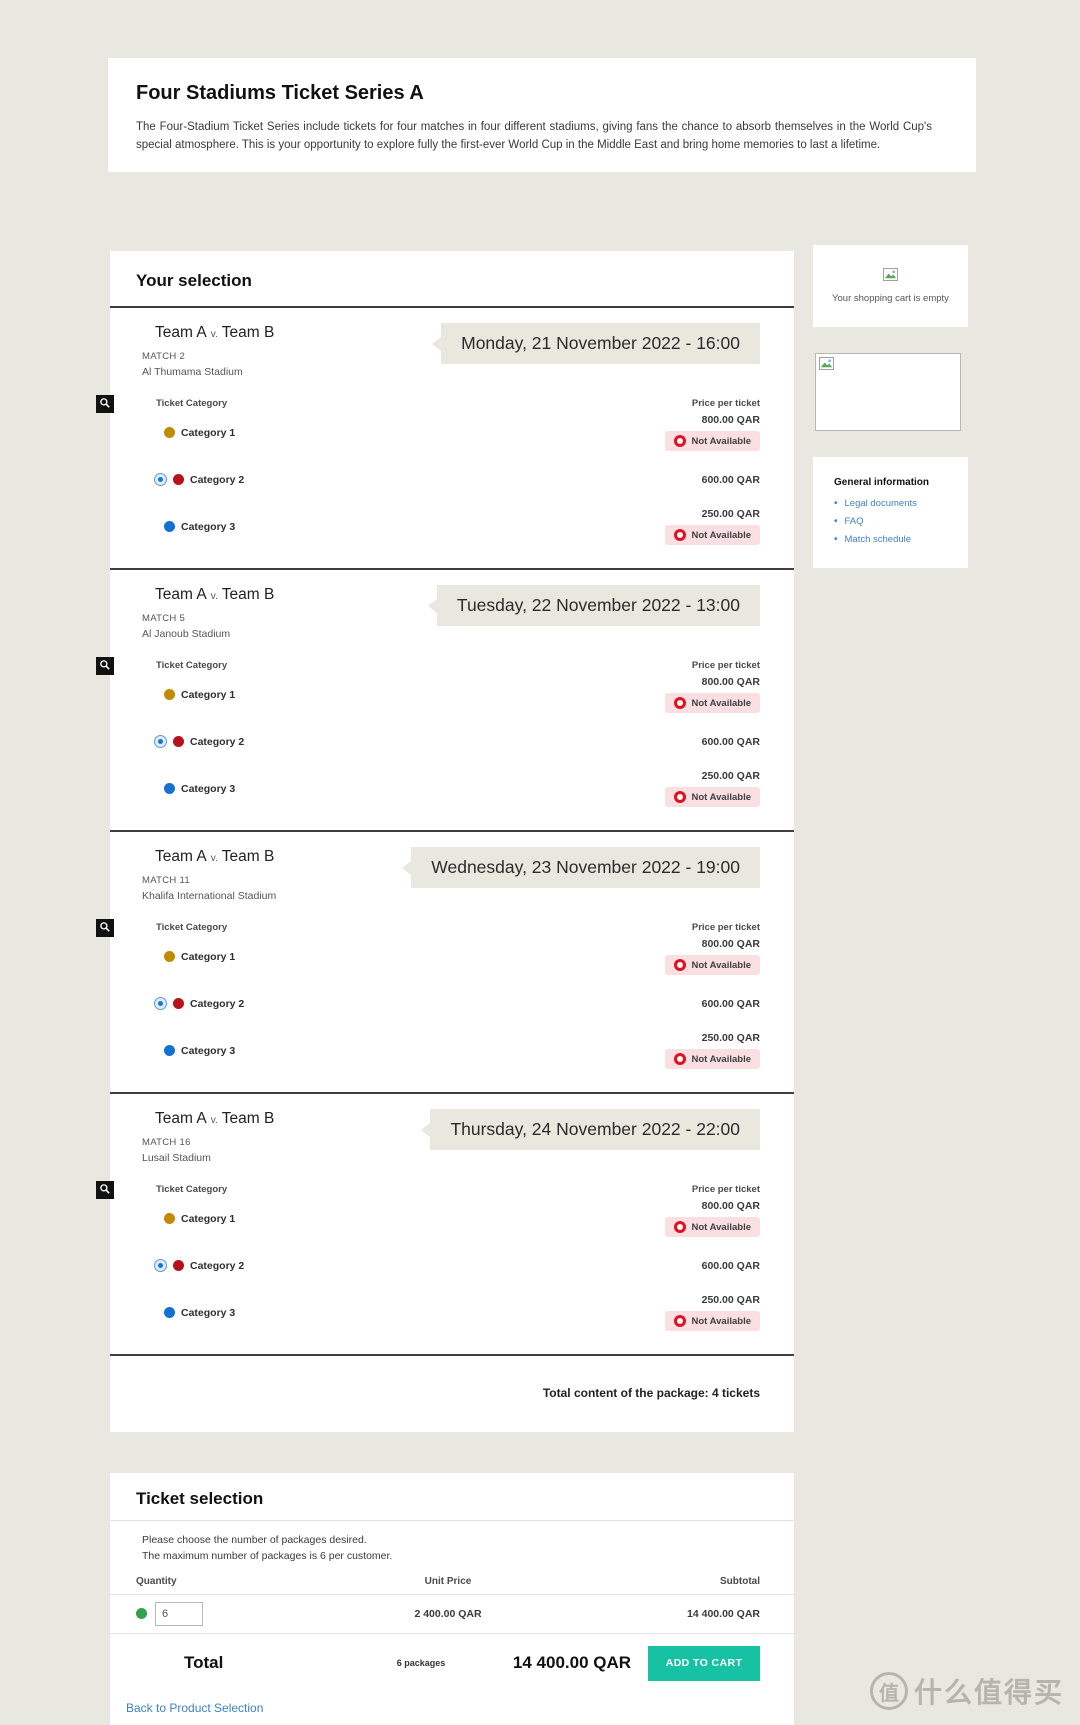  What do you see at coordinates (166, 1142) in the screenshot?
I see `match-number: MATCH 16` at bounding box center [166, 1142].